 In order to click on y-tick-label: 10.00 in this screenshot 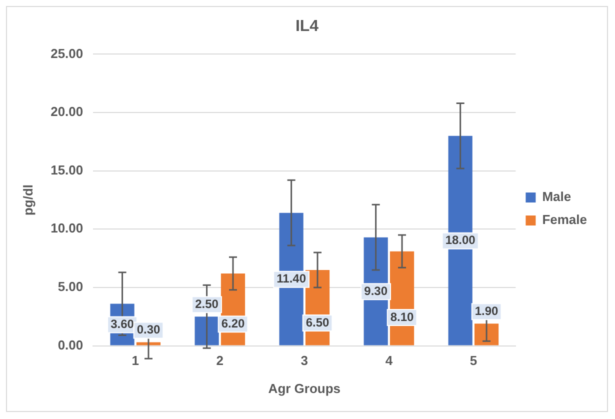, I will do `click(67, 228)`.